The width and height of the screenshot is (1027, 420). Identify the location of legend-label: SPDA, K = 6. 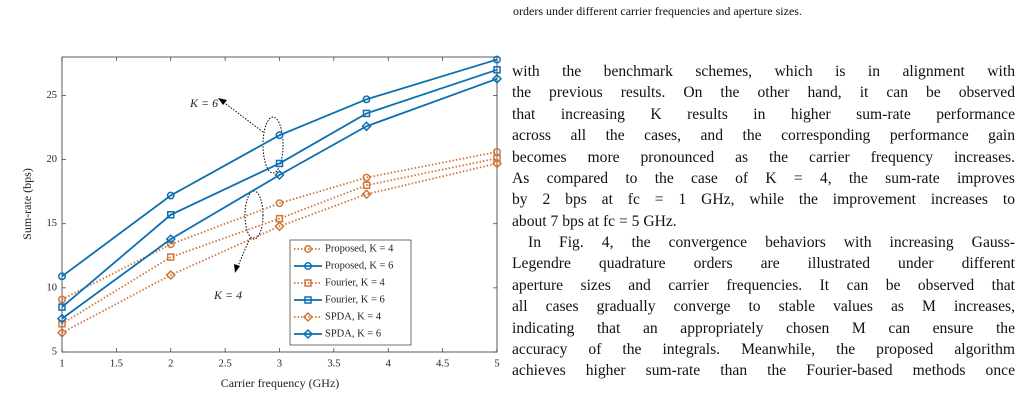
(353, 333).